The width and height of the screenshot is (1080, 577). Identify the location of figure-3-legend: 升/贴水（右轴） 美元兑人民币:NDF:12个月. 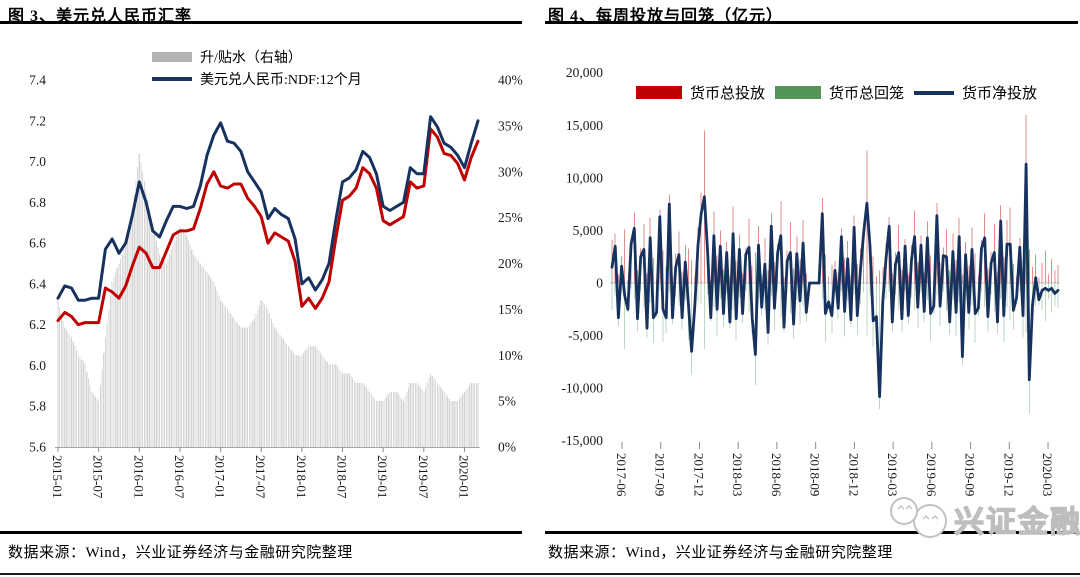
(257, 68).